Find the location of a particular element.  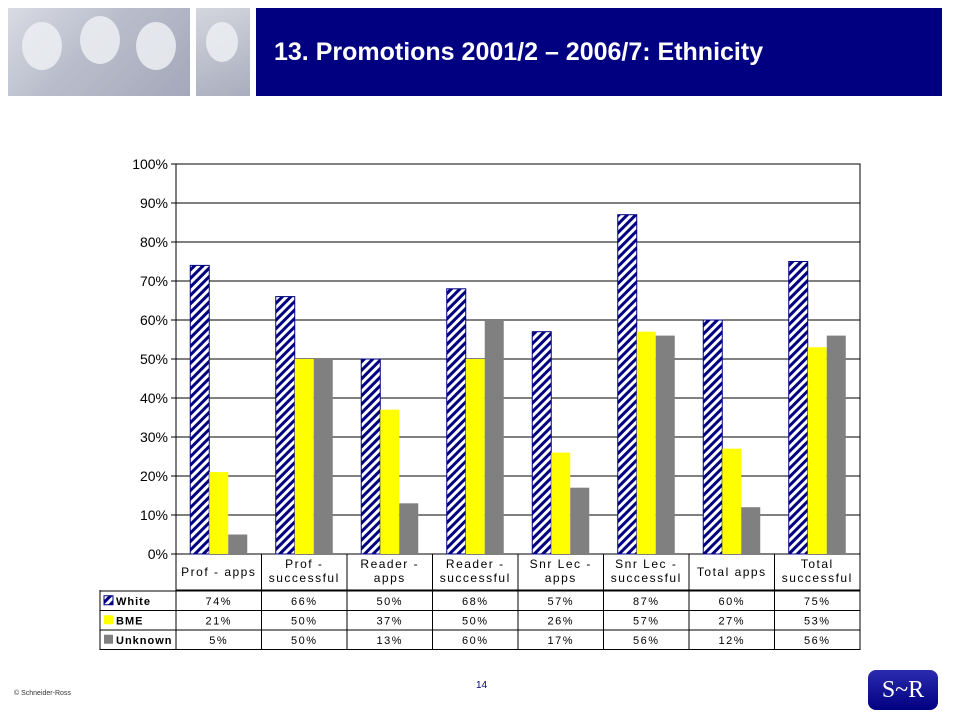

category-label: Total is located at coordinates (817, 564).